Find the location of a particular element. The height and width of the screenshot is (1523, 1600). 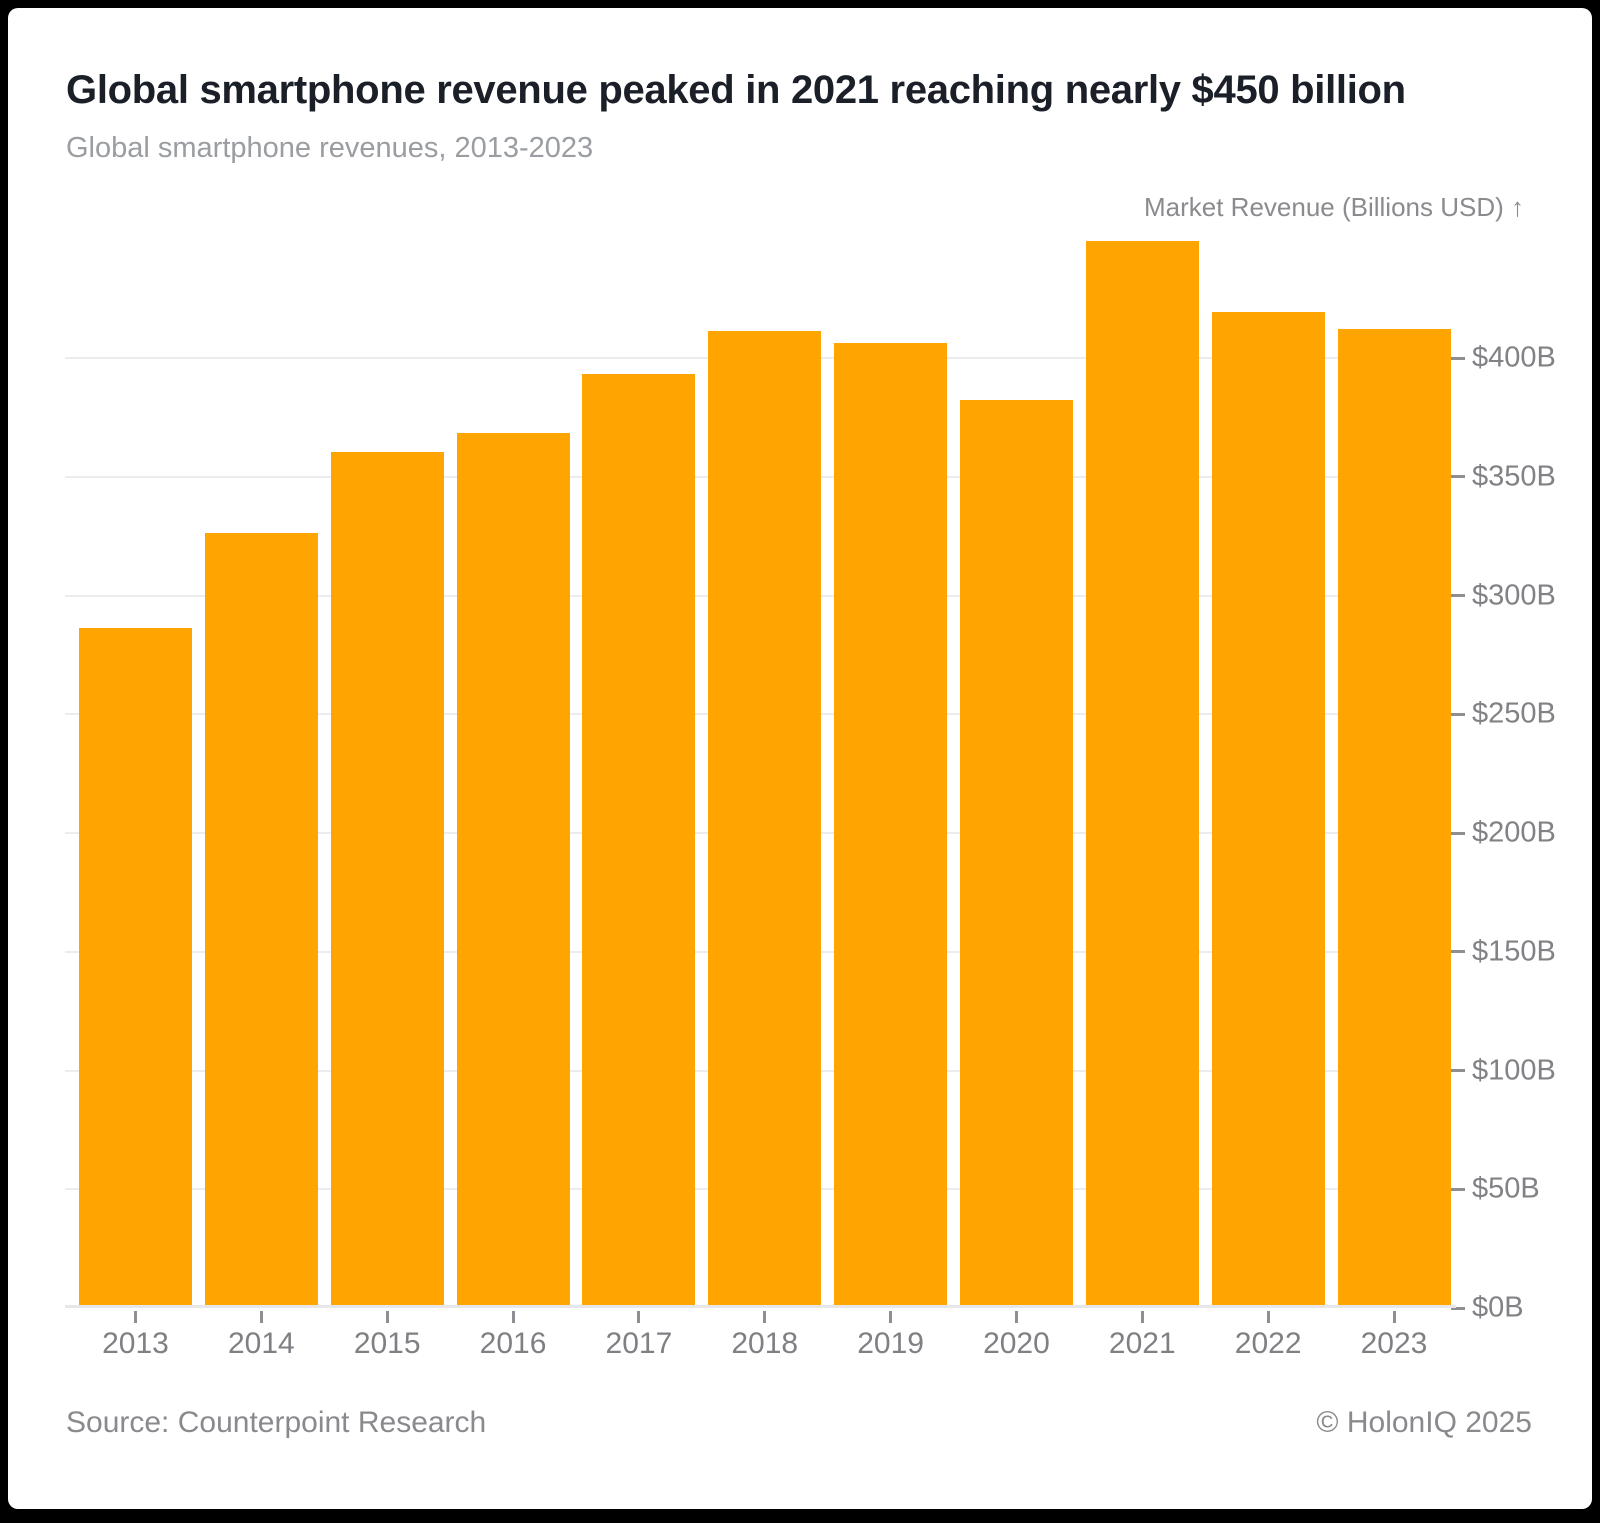

x-tick-2022 is located at coordinates (1268, 1317).